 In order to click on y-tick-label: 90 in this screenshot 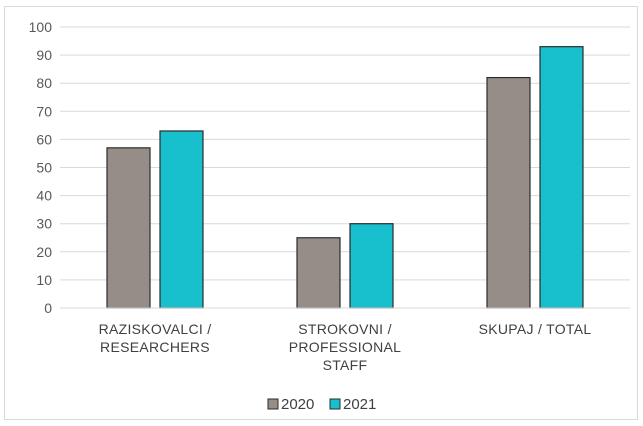, I will do `click(44, 55)`.